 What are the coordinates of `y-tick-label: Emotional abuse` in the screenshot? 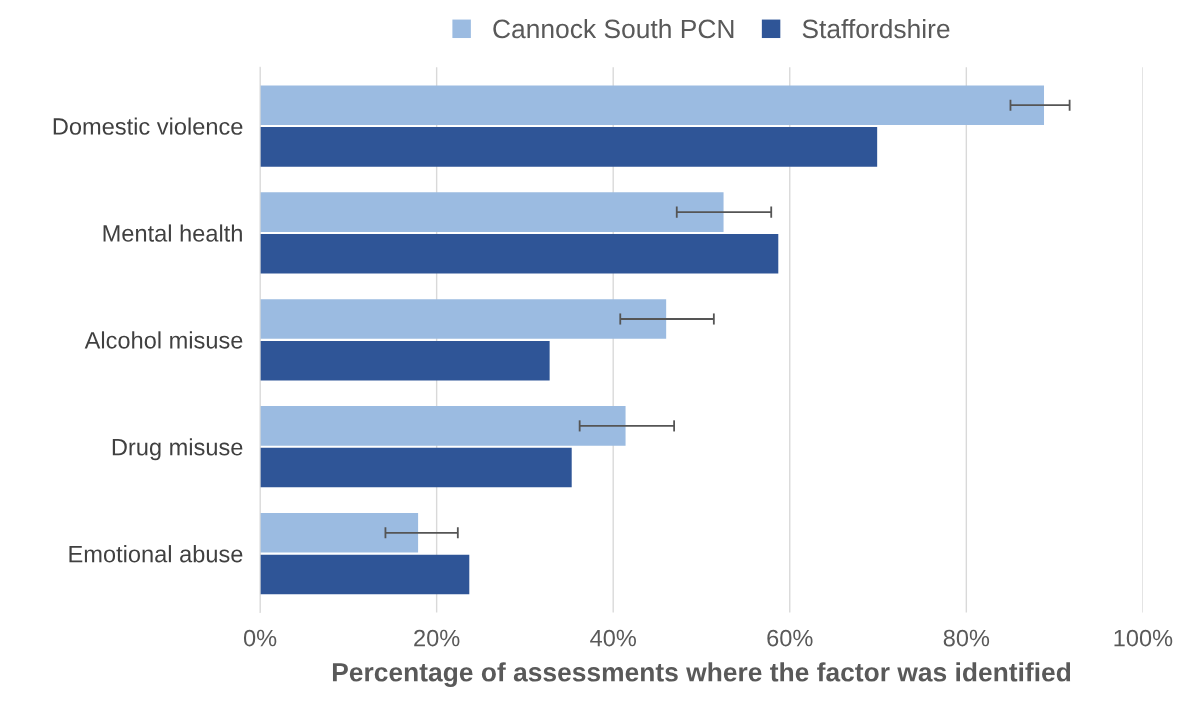 It's located at (156, 554).